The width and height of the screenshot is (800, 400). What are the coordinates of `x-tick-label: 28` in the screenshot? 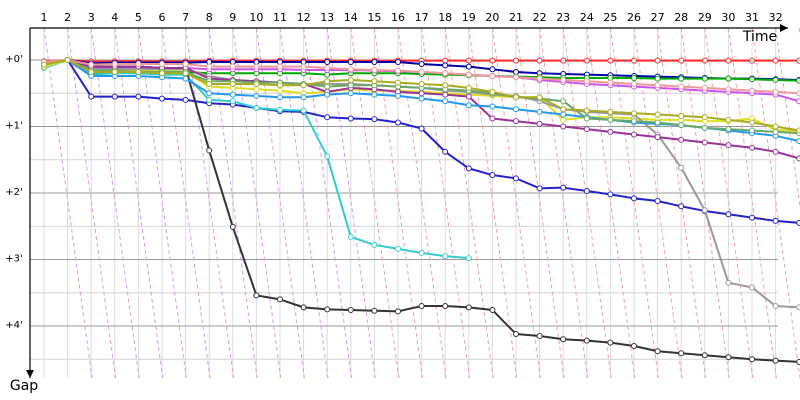 It's located at (681, 17).